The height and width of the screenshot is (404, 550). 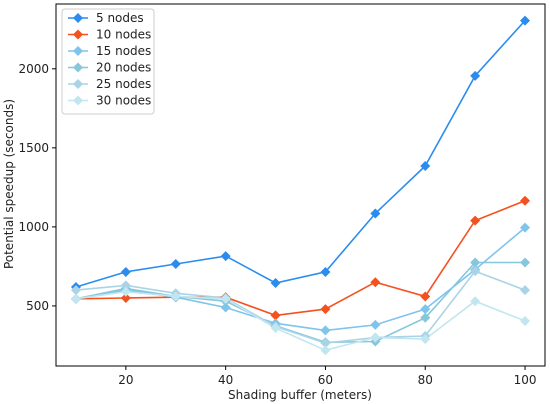 What do you see at coordinates (325, 380) in the screenshot?
I see `x-tick-label: 60` at bounding box center [325, 380].